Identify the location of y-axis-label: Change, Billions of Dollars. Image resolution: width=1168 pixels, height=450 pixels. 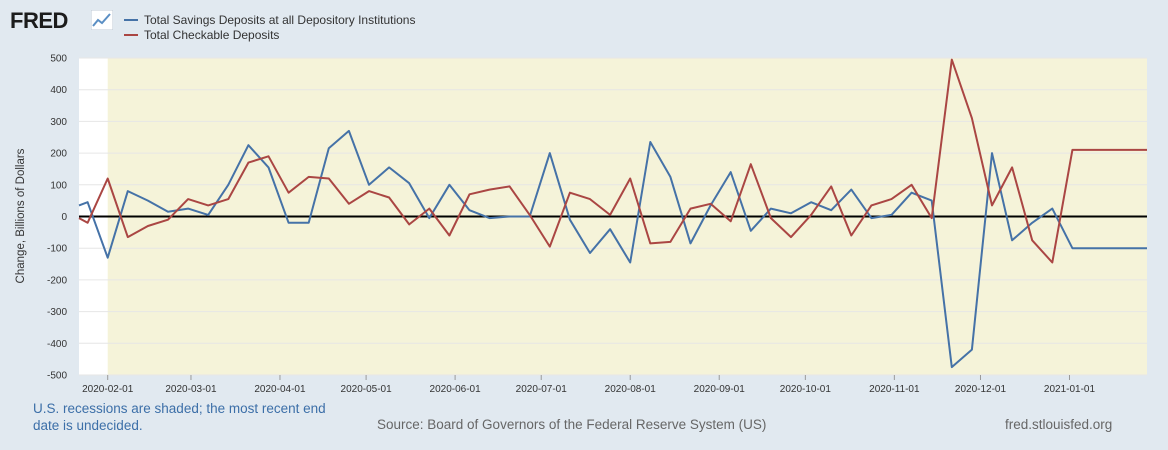
(21, 215).